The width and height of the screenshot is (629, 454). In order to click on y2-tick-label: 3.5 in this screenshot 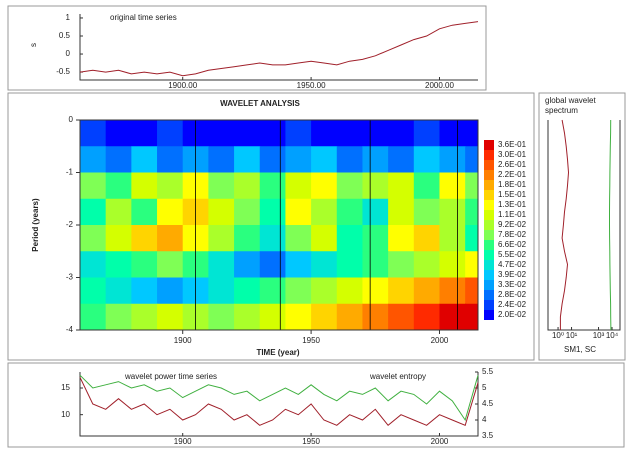, I will do `click(488, 435)`.